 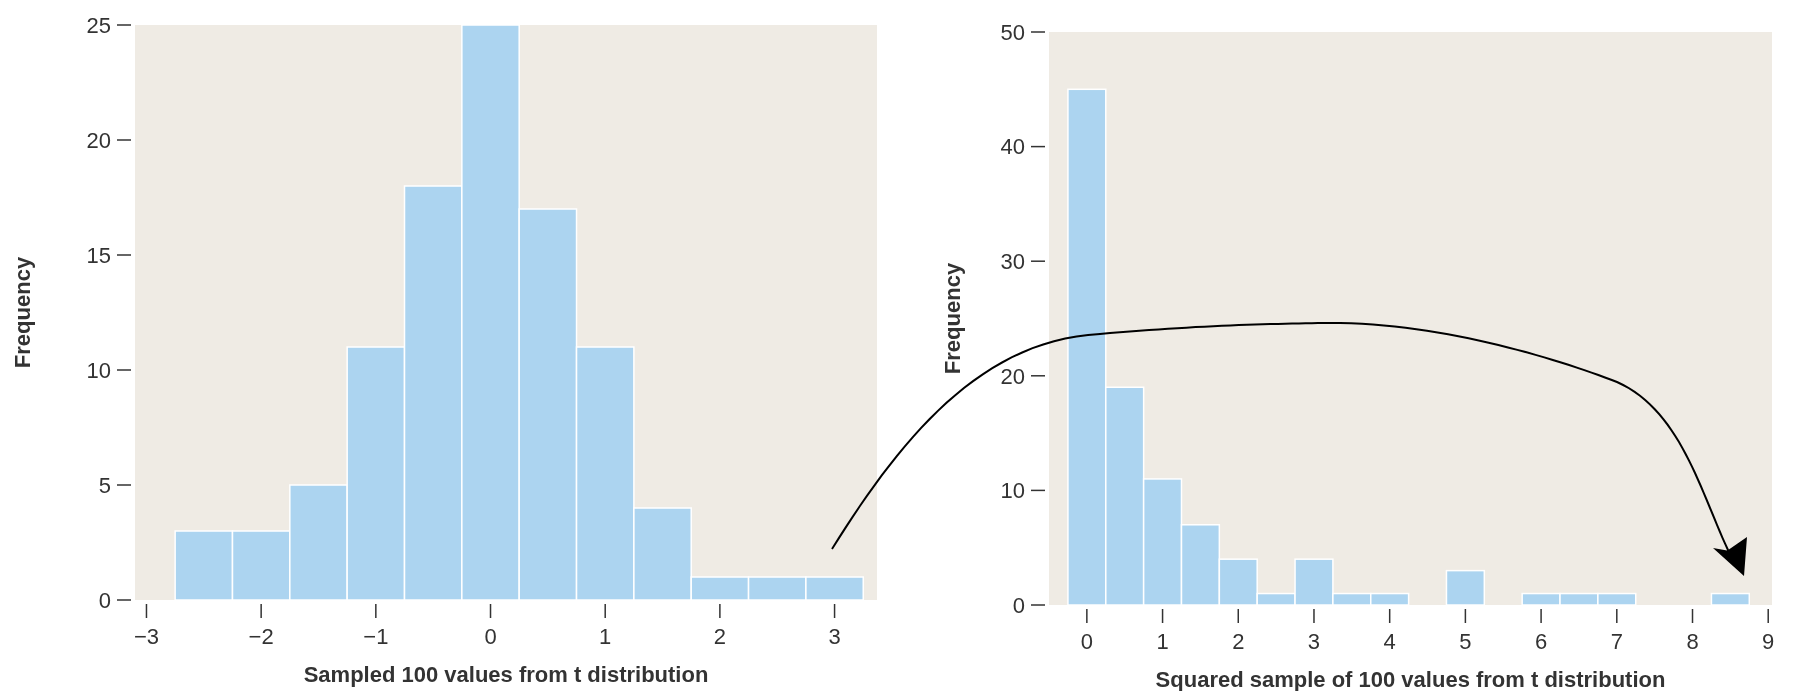 What do you see at coordinates (104, 485) in the screenshot?
I see `y-tick-label: 5` at bounding box center [104, 485].